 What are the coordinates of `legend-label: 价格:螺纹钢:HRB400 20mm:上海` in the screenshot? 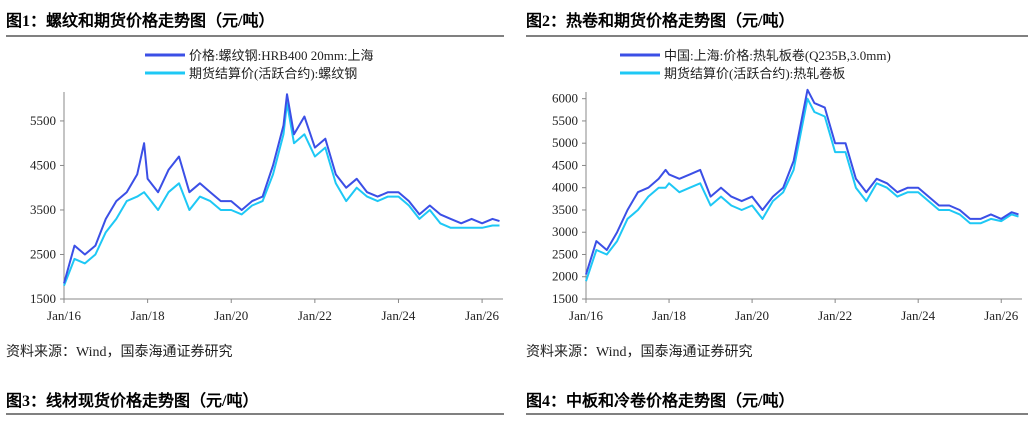 It's located at (281, 55).